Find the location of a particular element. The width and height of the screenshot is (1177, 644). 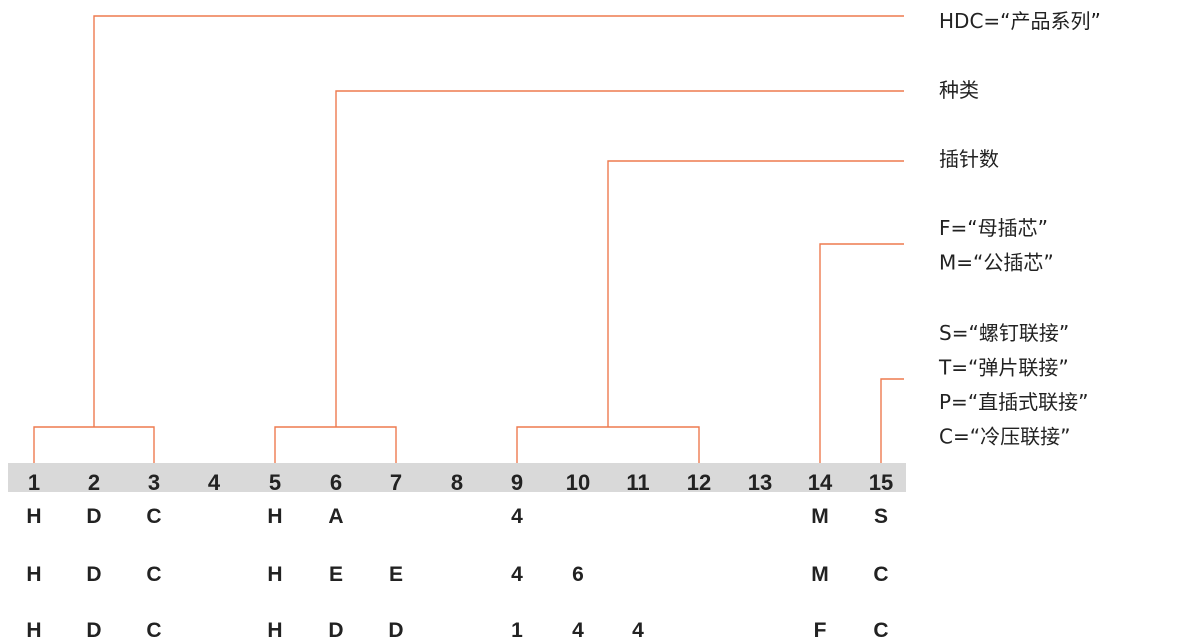

position-band is located at coordinates (457, 477).